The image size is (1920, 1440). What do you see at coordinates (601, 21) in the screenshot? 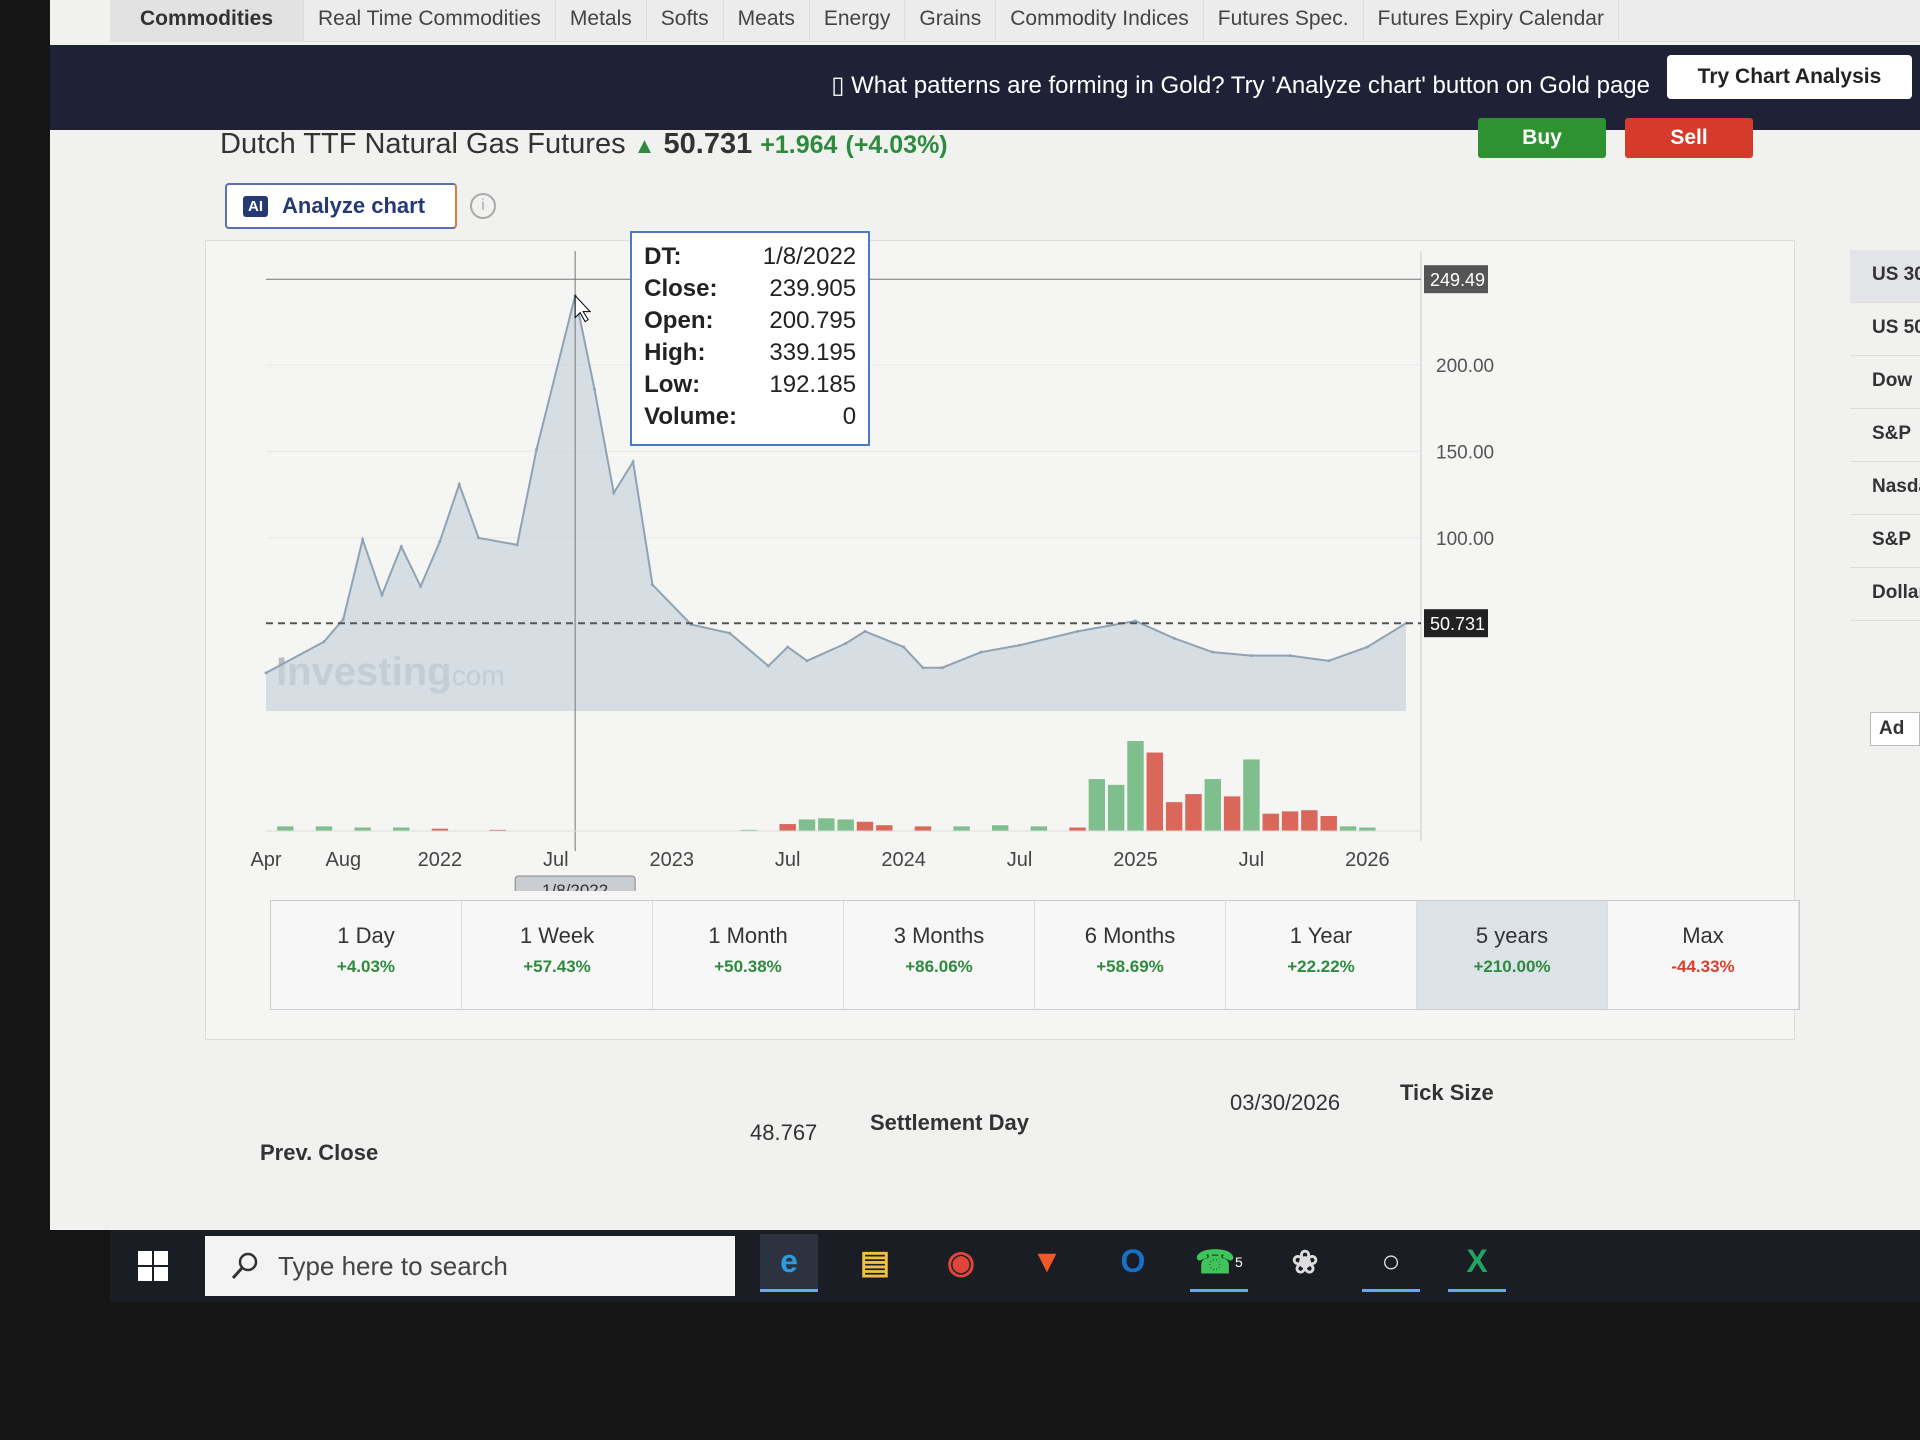
I see `nav-tab: Metals` at bounding box center [601, 21].